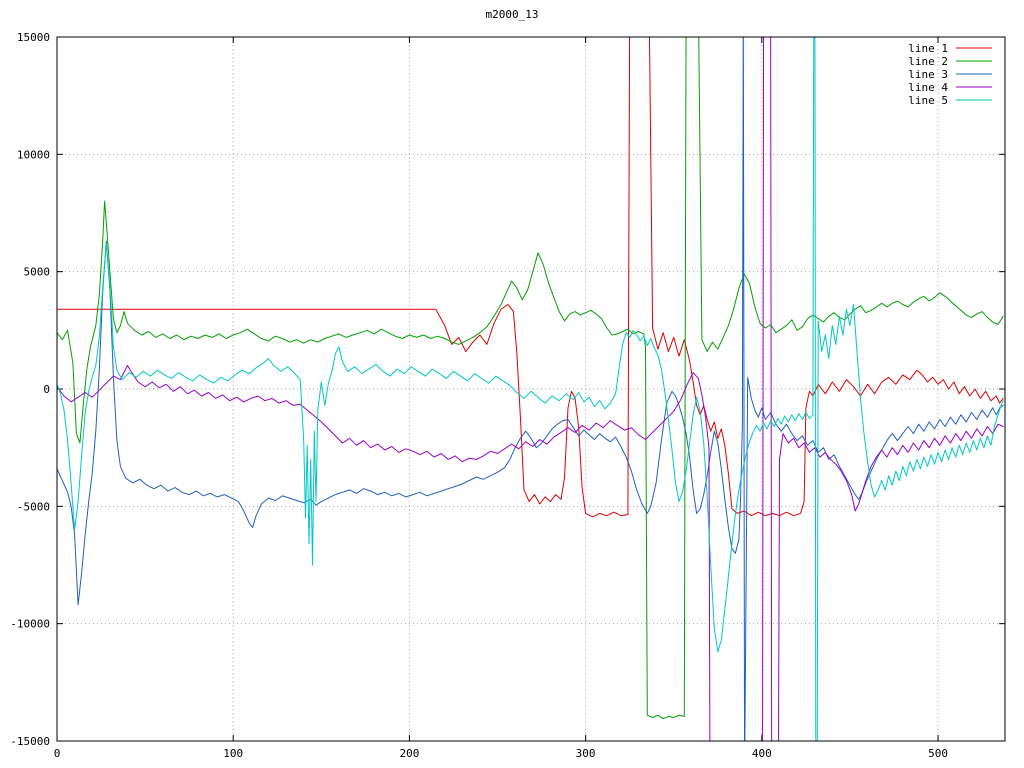  I want to click on x-tick-label: 200, so click(409, 753).